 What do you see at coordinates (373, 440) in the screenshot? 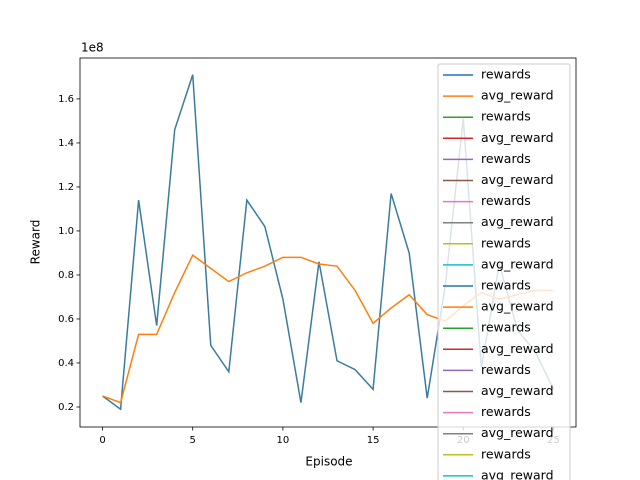
I see `x-tick-label: 15` at bounding box center [373, 440].